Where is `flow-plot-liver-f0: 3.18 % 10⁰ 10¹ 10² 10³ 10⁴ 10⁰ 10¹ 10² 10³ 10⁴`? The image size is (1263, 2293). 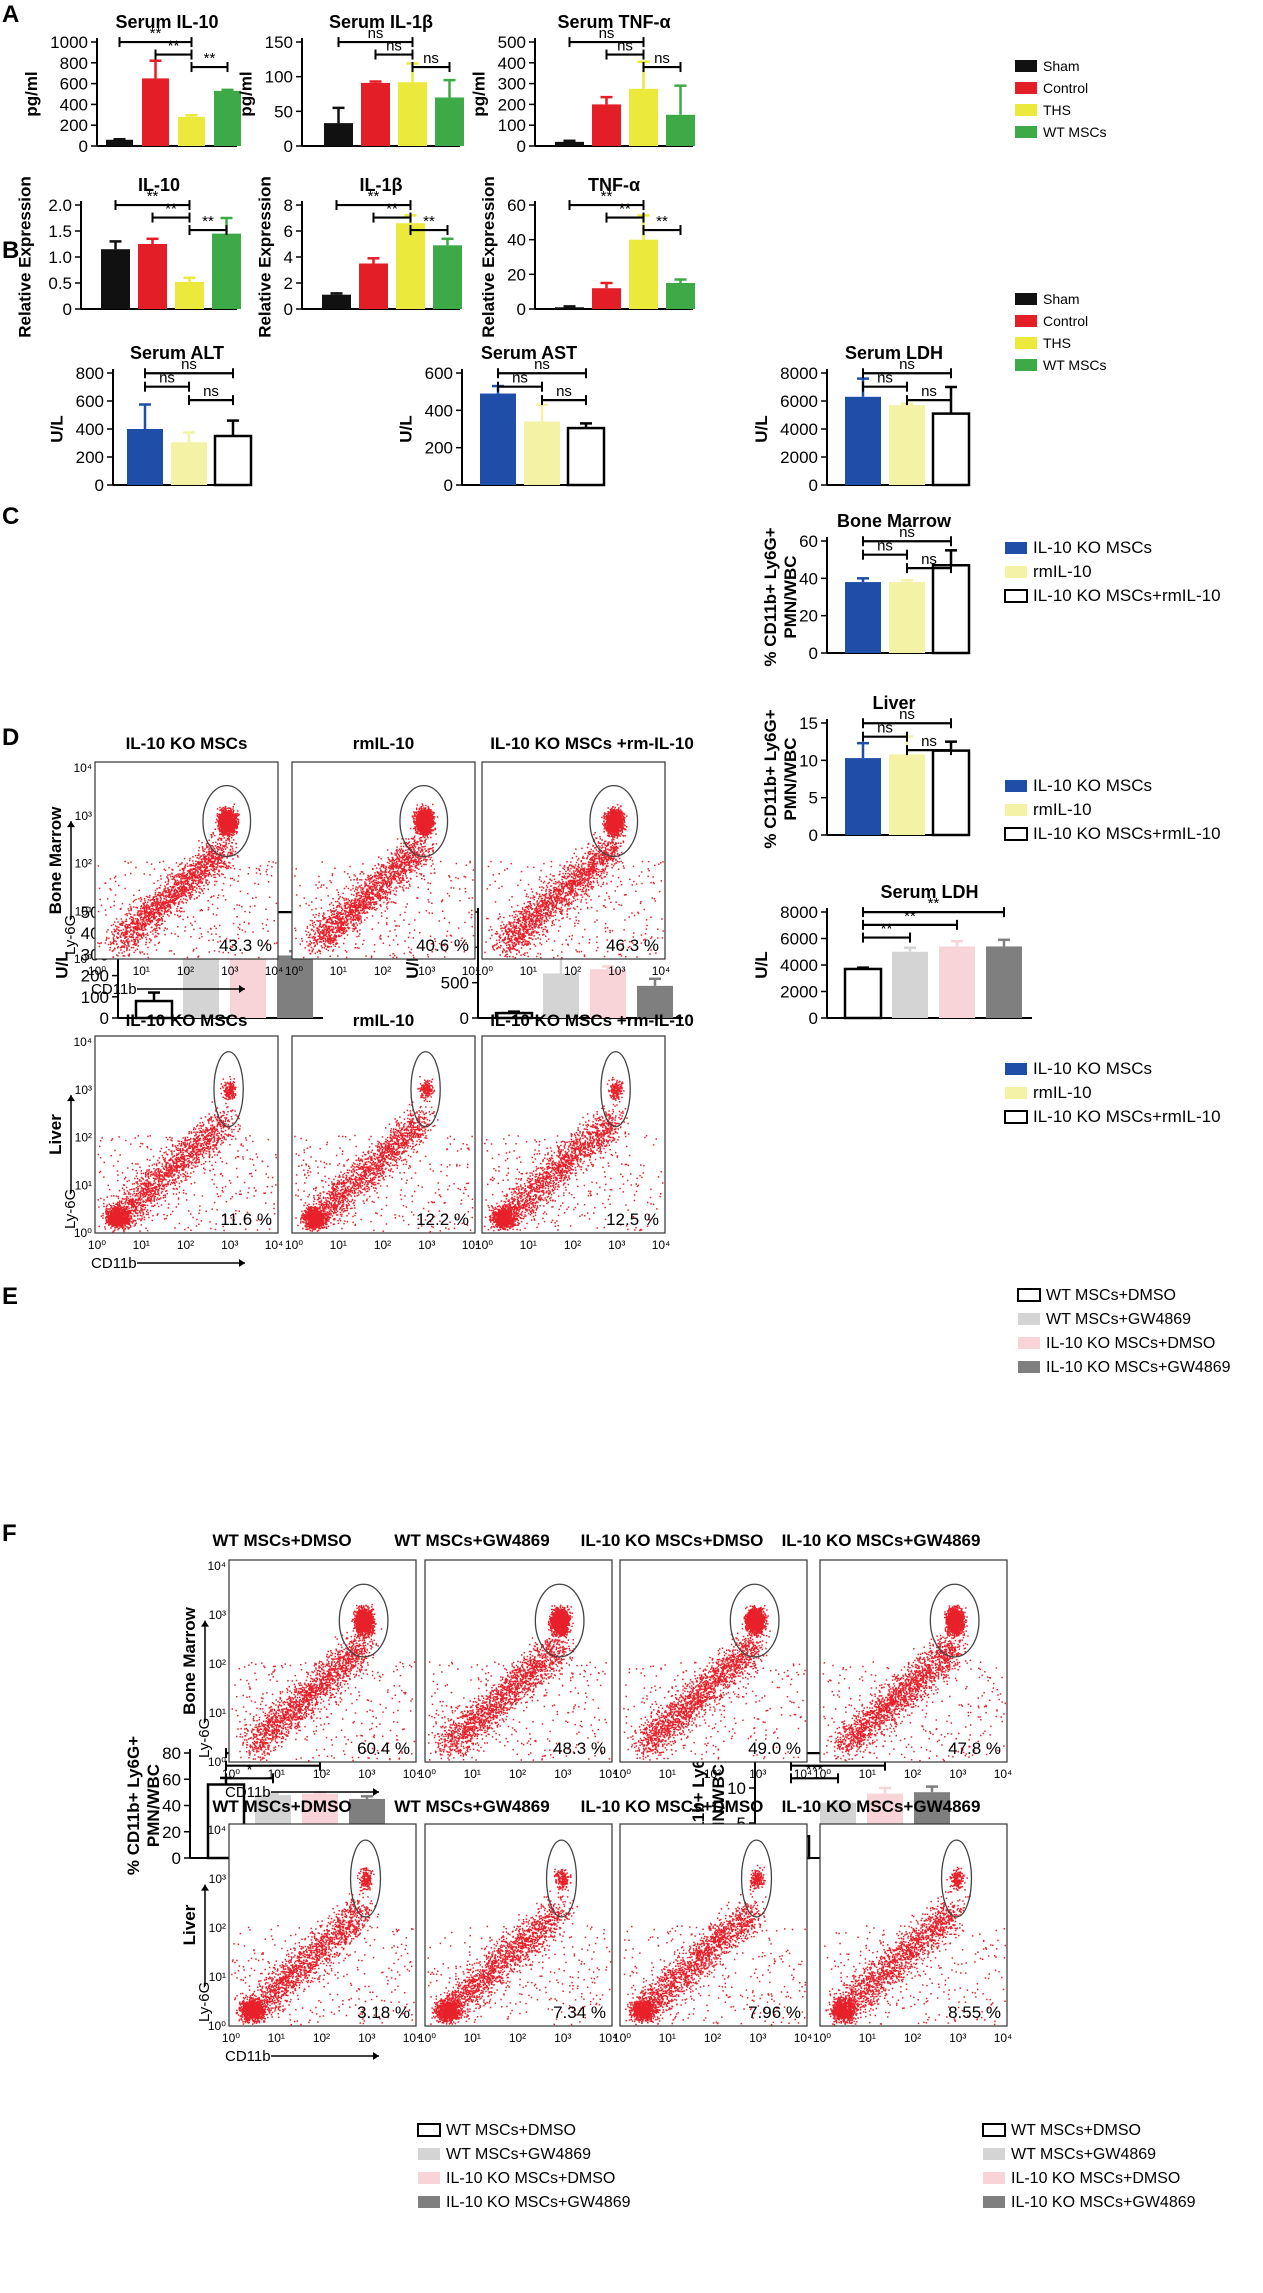
flow-plot-liver-f0: 3.18 % 10⁰ 10¹ 10² 10³ 10⁴ 10⁰ 10¹ 10² 10³ 10⁴ is located at coordinates (314, 1934).